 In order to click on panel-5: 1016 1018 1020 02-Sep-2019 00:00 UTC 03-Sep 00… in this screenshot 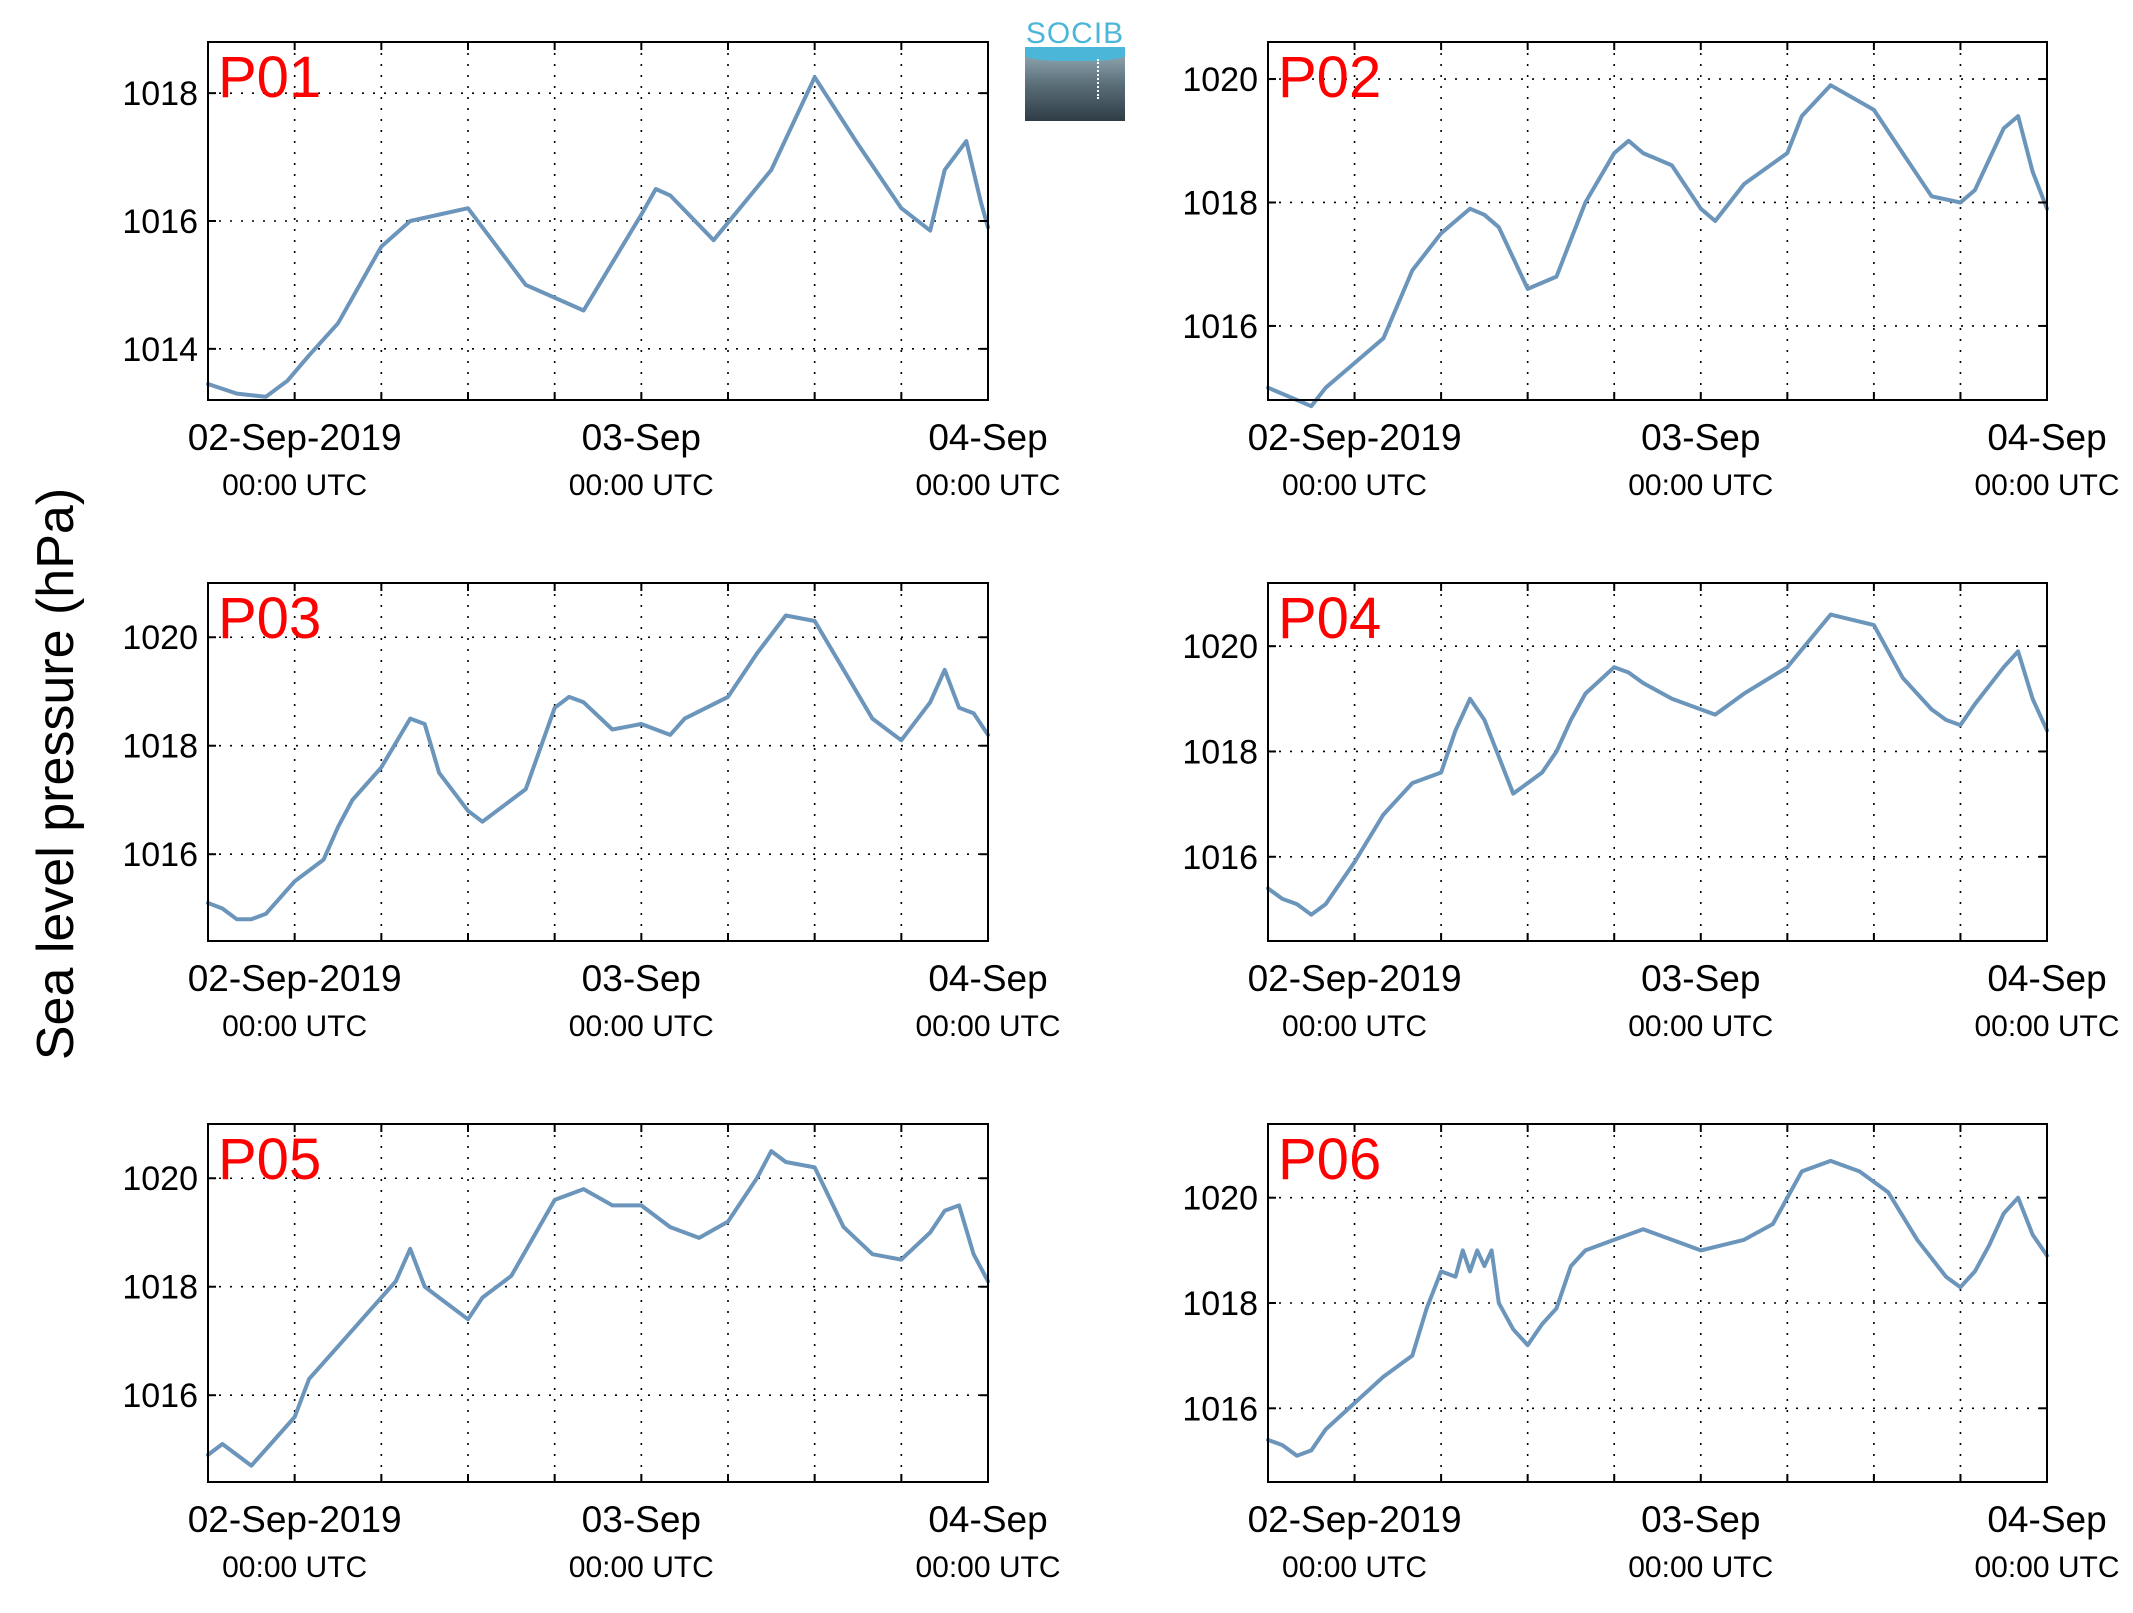, I will do `click(591, 1353)`.